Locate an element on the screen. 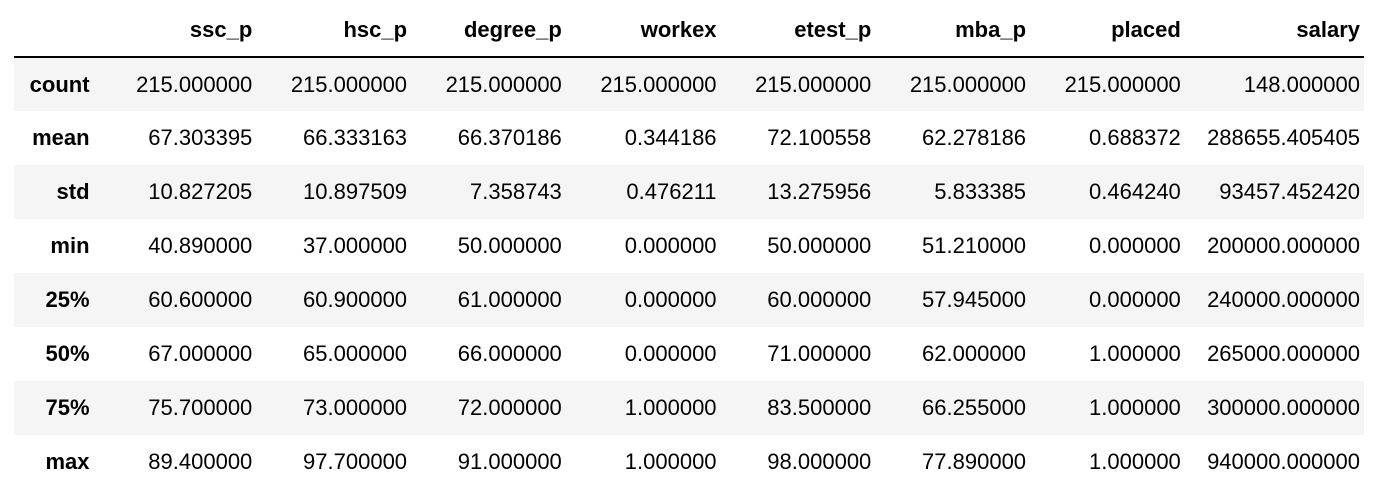 The height and width of the screenshot is (492, 1378). table-cell: 61.000000 is located at coordinates (509, 299).